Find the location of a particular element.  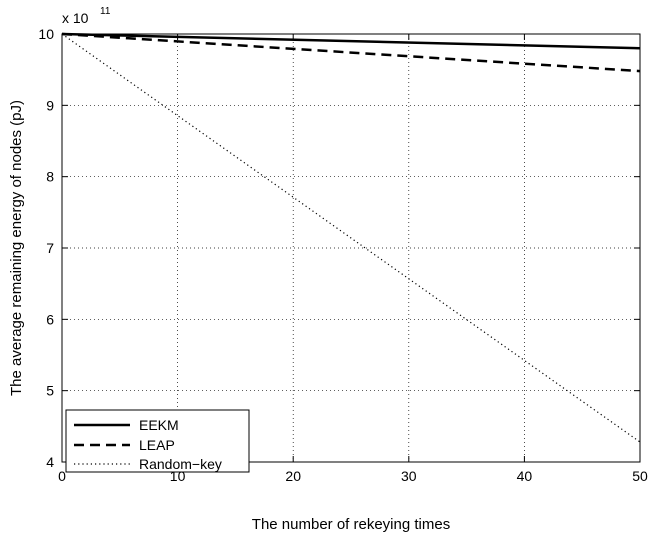

series-line-eekm is located at coordinates (351, 41).